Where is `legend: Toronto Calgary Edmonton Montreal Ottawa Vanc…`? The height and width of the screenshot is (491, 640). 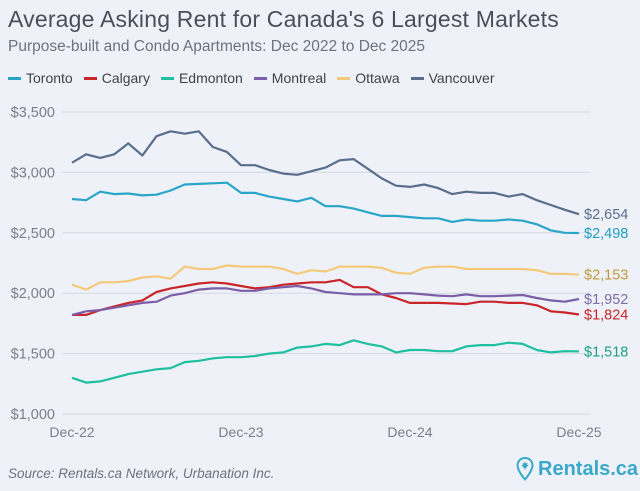 legend: Toronto Calgary Edmonton Montreal Ottawa Vanc… is located at coordinates (251, 78).